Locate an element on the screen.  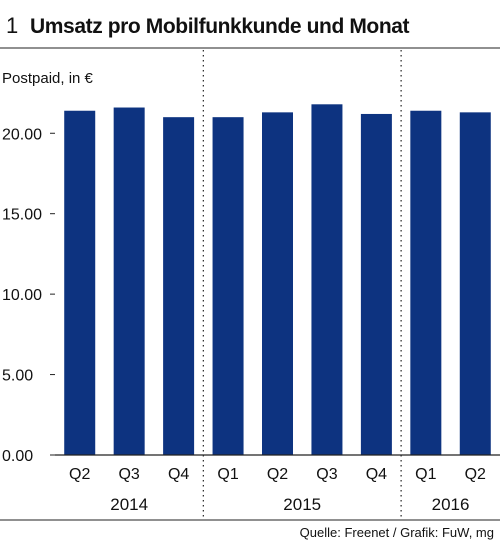
year-label: 2015 is located at coordinates (302, 504).